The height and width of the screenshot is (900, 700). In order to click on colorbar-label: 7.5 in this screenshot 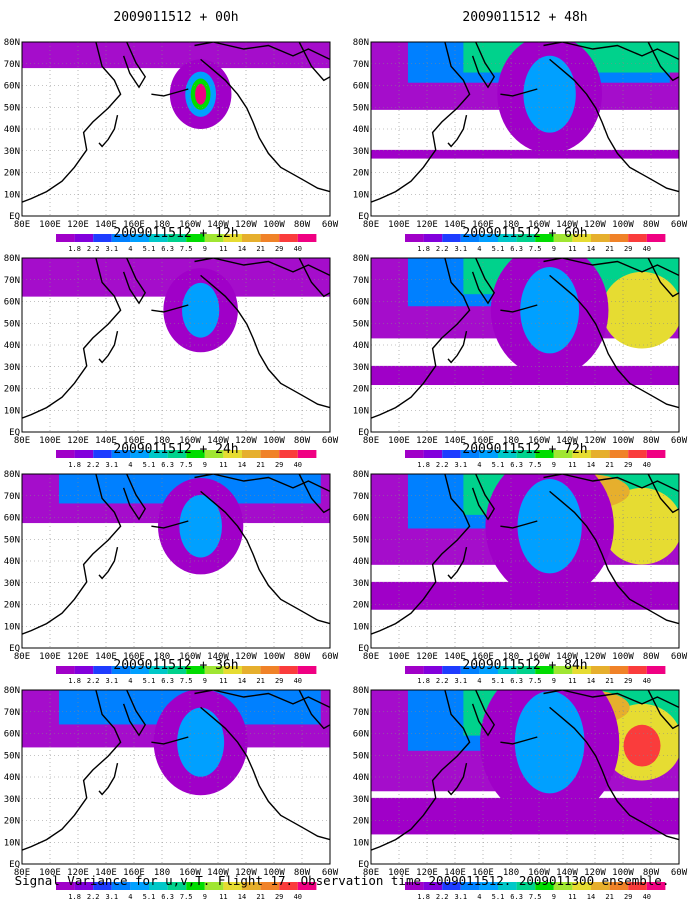, I will do `click(535, 896)`.